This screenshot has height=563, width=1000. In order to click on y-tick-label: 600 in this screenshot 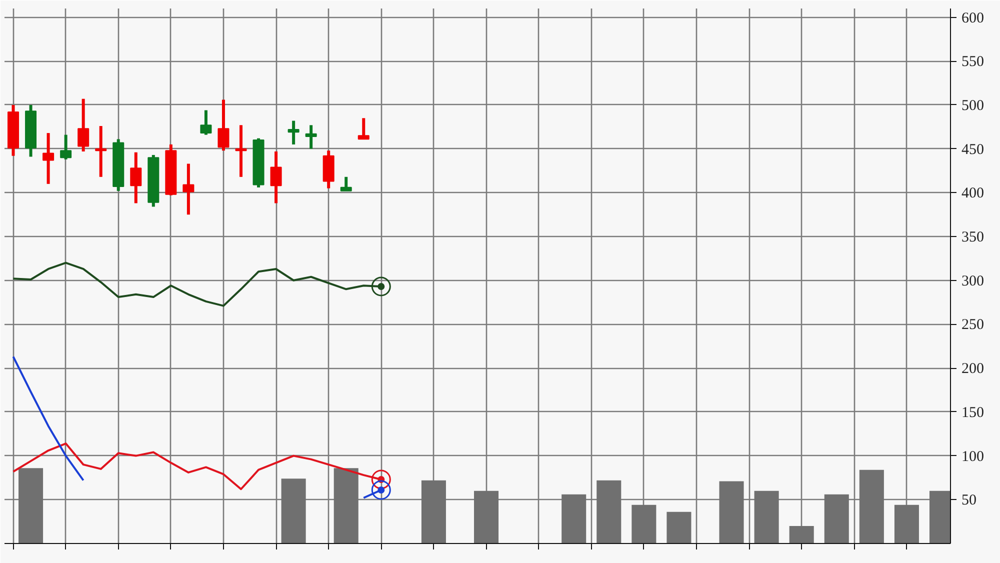, I will do `click(973, 18)`.